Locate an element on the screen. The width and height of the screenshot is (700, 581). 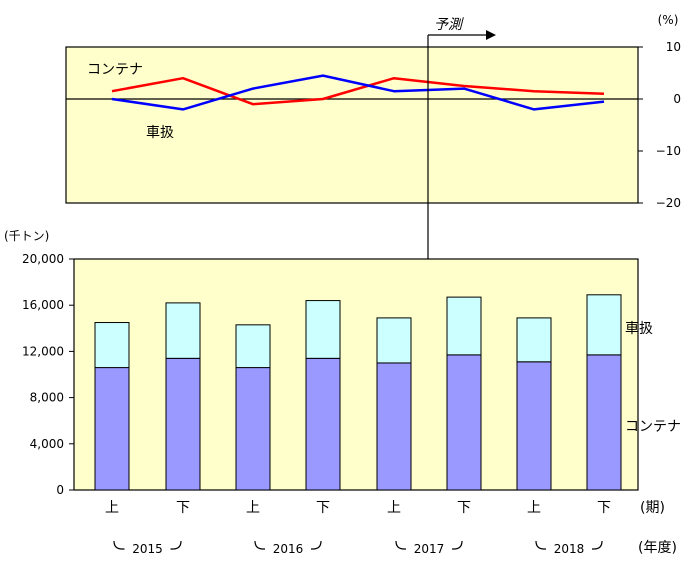
bar-legend-container: コンテナ is located at coordinates (653, 427).